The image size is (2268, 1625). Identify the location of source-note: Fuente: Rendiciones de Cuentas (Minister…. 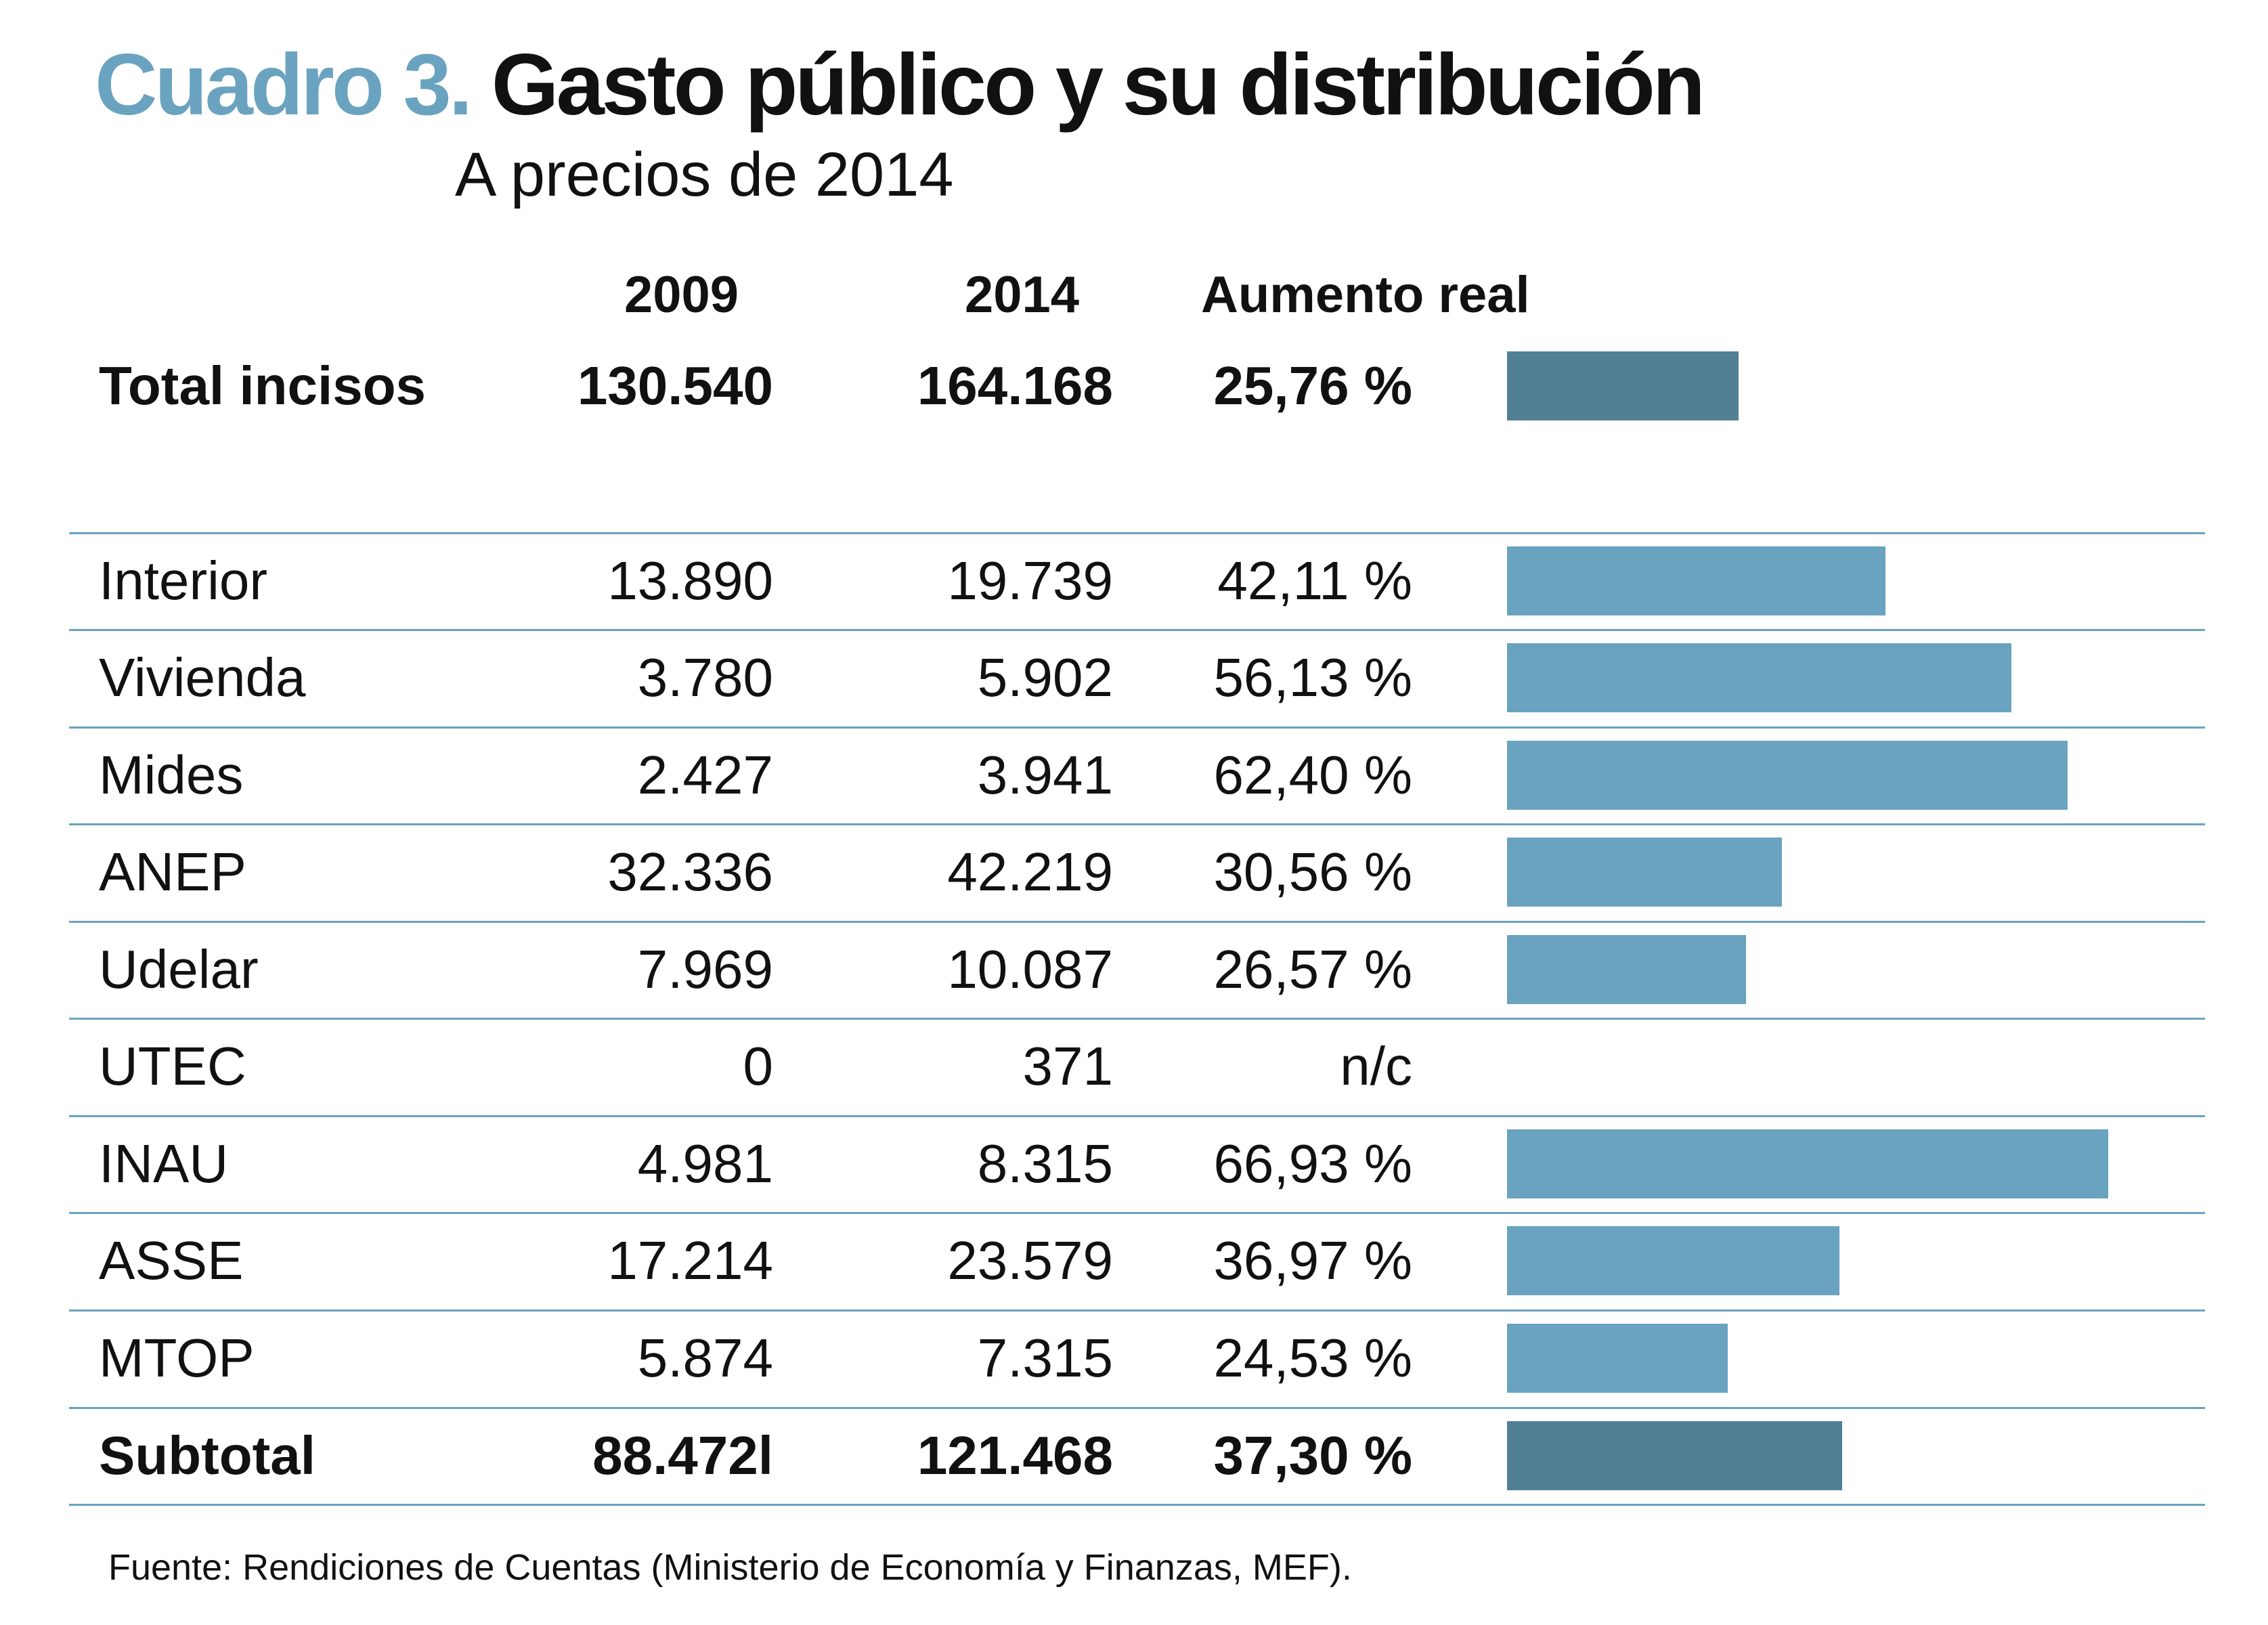
(730, 1568).